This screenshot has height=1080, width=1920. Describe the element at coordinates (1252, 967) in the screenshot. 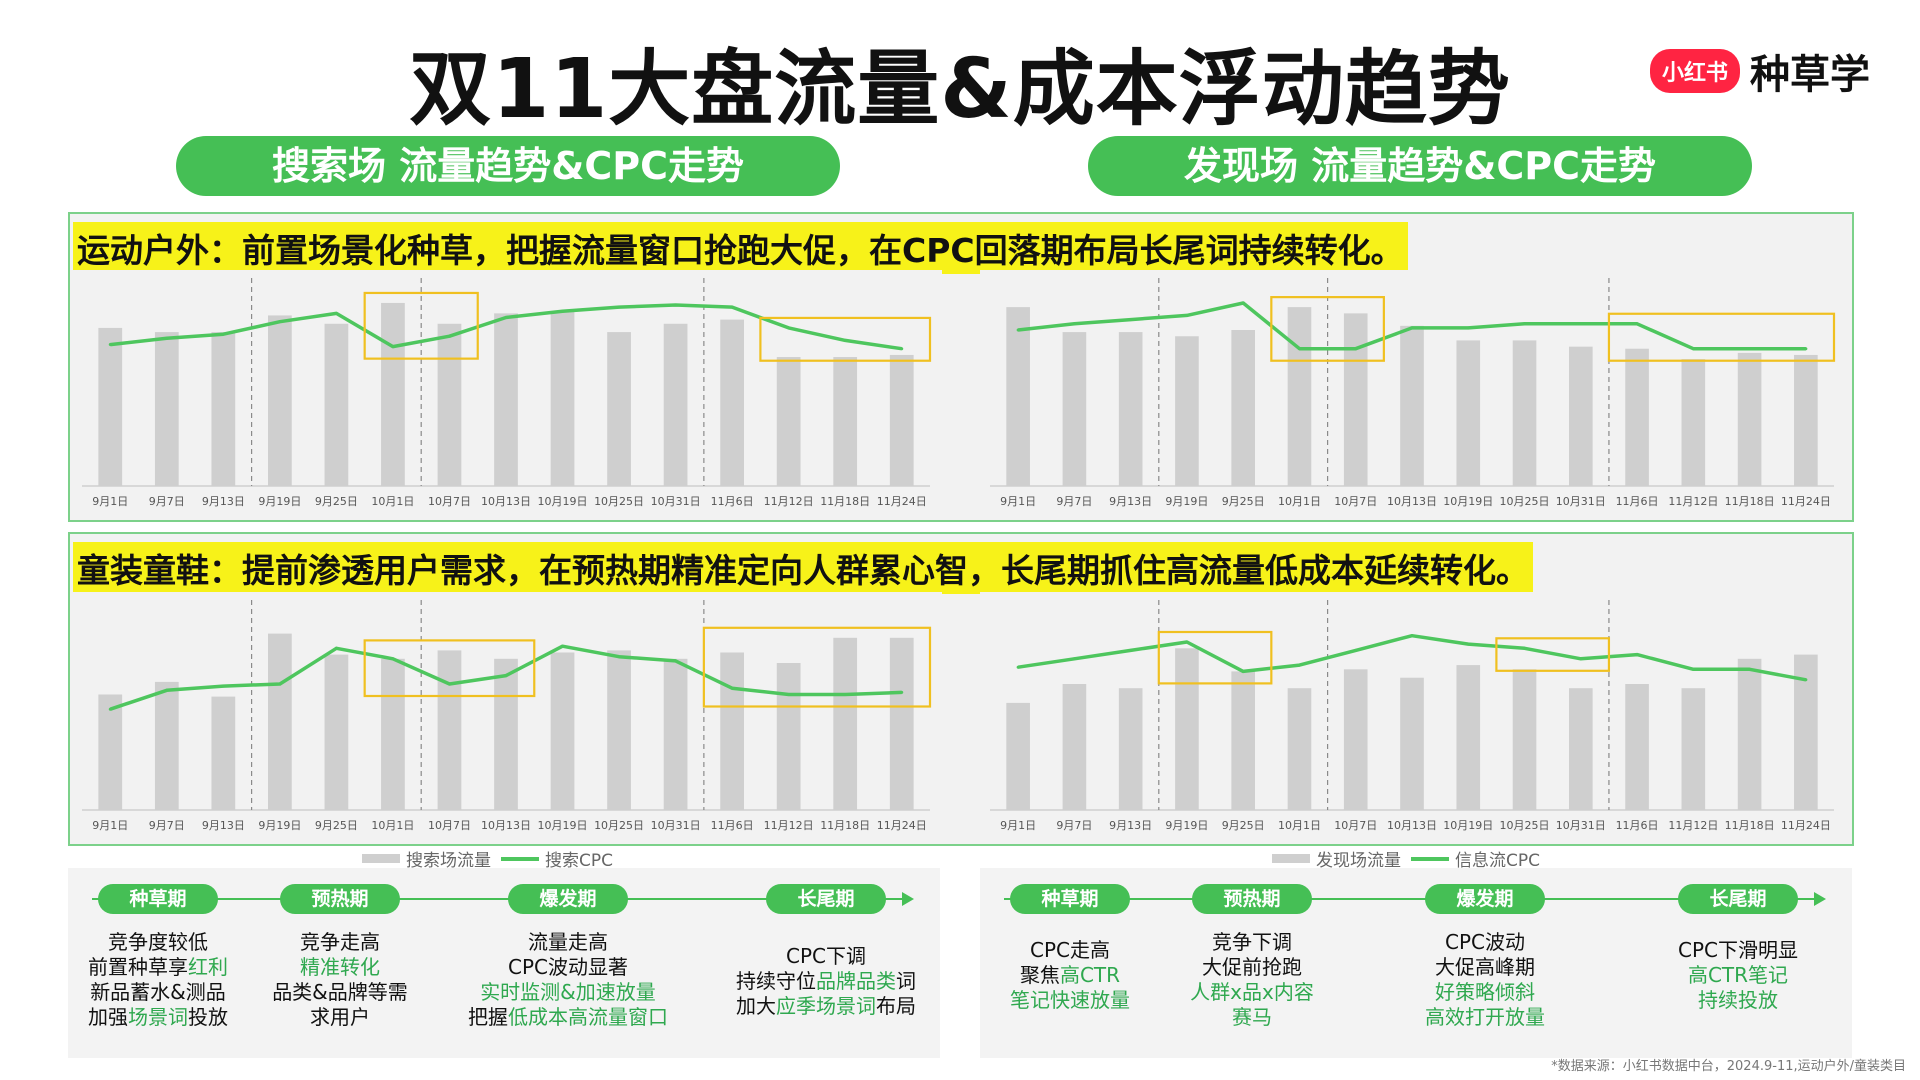

I see `phase-text-segment: 大促前抢跑` at that location.